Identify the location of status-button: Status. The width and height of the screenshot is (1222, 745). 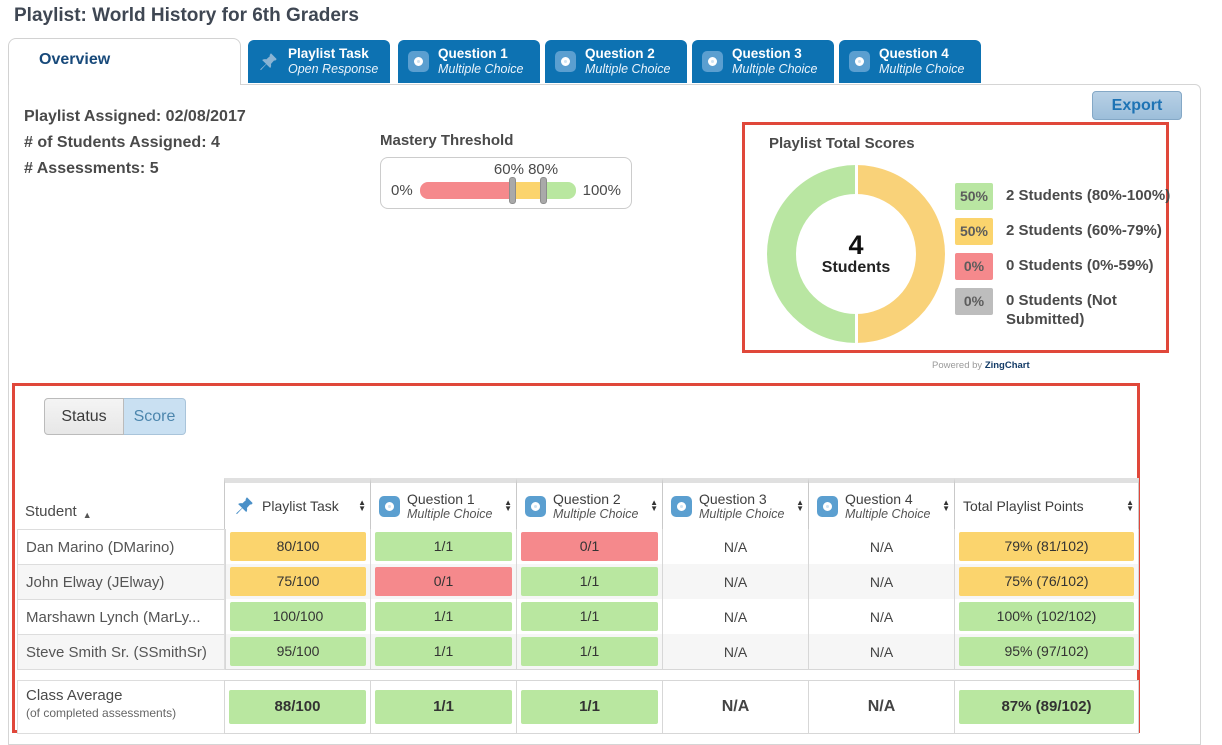
(84, 416).